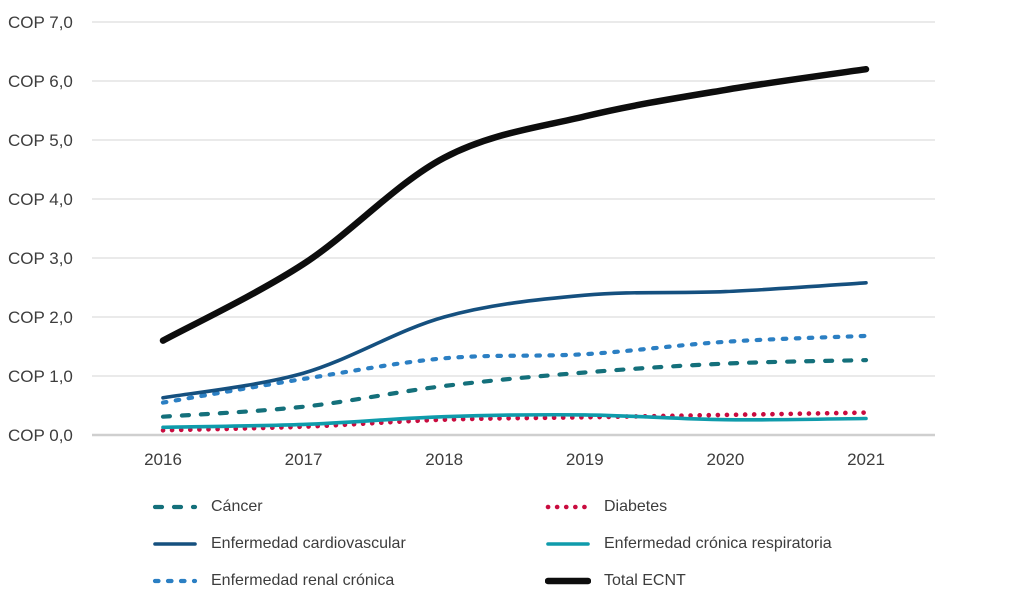 The image size is (1024, 611). Describe the element at coordinates (40, 317) in the screenshot. I see `y-axis-tick-label: COP 2,0` at that location.